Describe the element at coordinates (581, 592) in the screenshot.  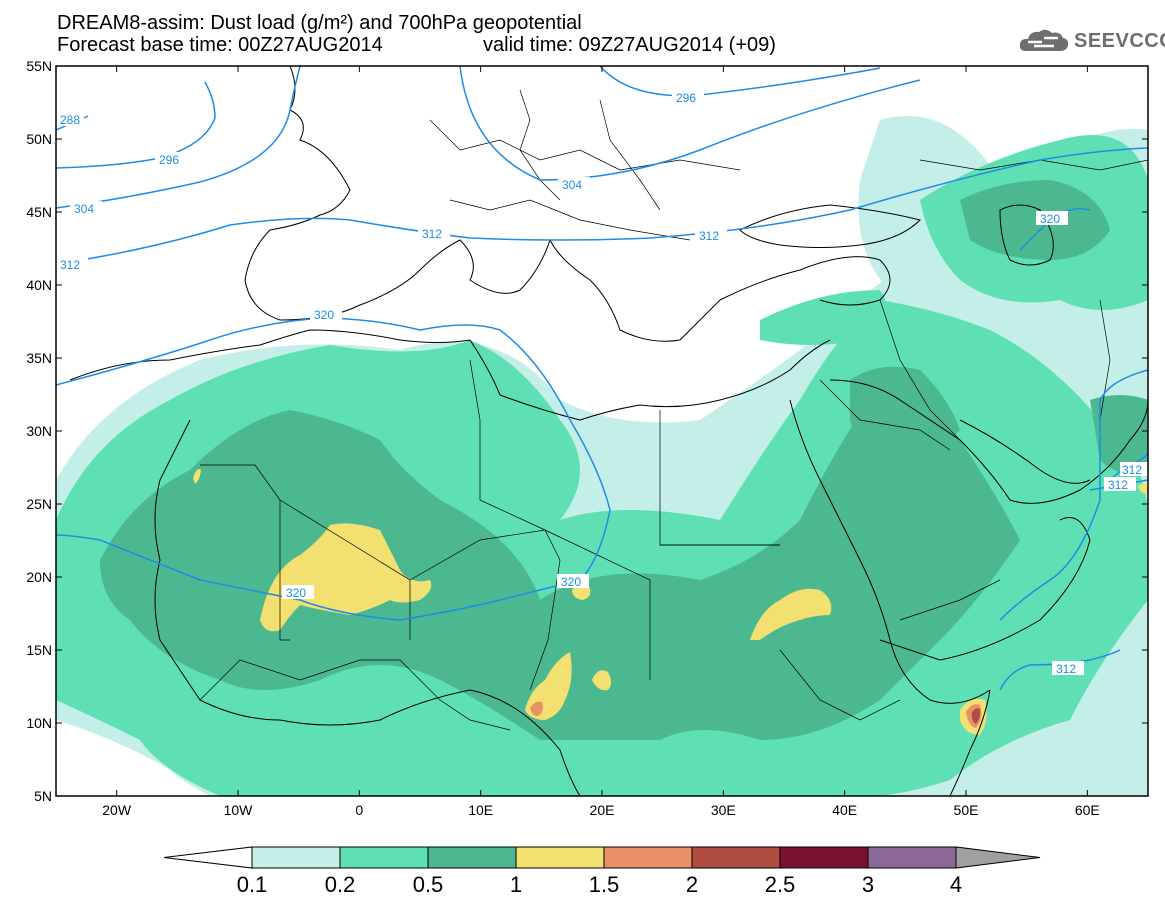
I see `dust-level-1-small` at that location.